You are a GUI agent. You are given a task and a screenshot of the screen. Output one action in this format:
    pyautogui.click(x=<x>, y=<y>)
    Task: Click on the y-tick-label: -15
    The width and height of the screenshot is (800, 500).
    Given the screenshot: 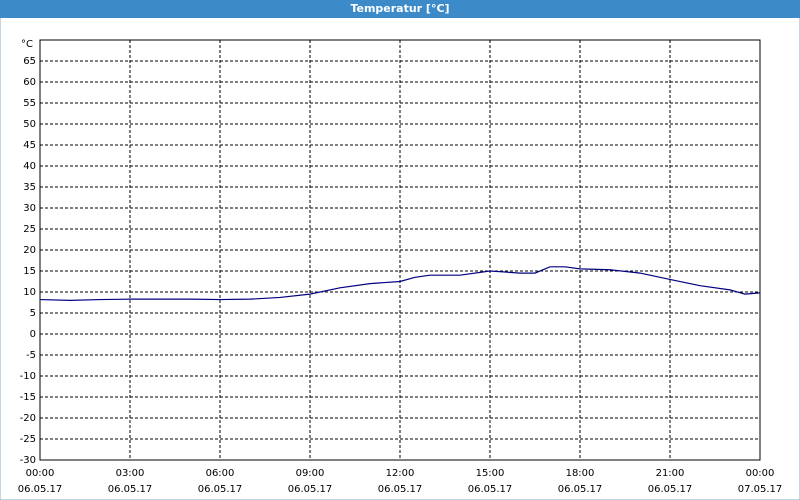 What is the action you would take?
    pyautogui.click(x=28, y=397)
    